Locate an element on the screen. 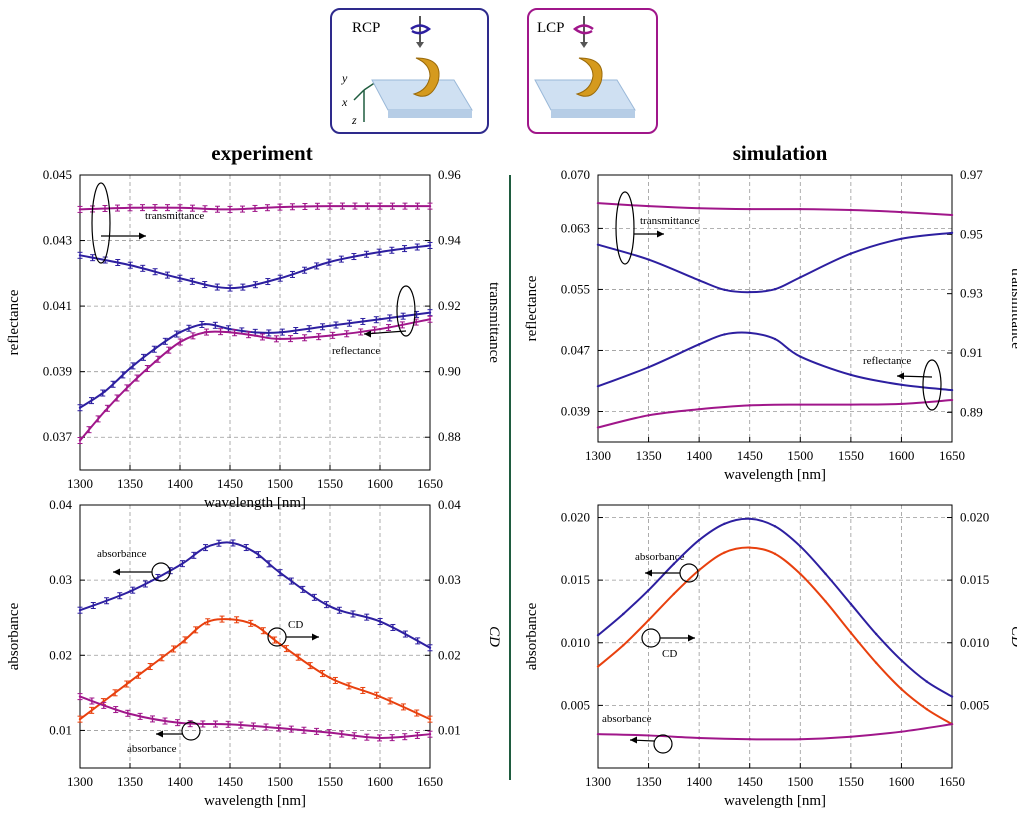  lcp-legend-box: LCP is located at coordinates (592, 71).